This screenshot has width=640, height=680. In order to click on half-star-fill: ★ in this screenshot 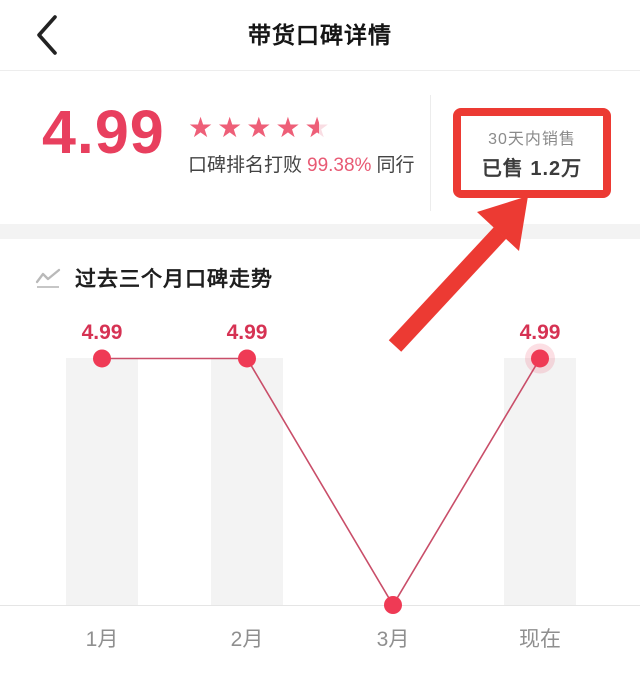, I will do `click(311, 127)`.